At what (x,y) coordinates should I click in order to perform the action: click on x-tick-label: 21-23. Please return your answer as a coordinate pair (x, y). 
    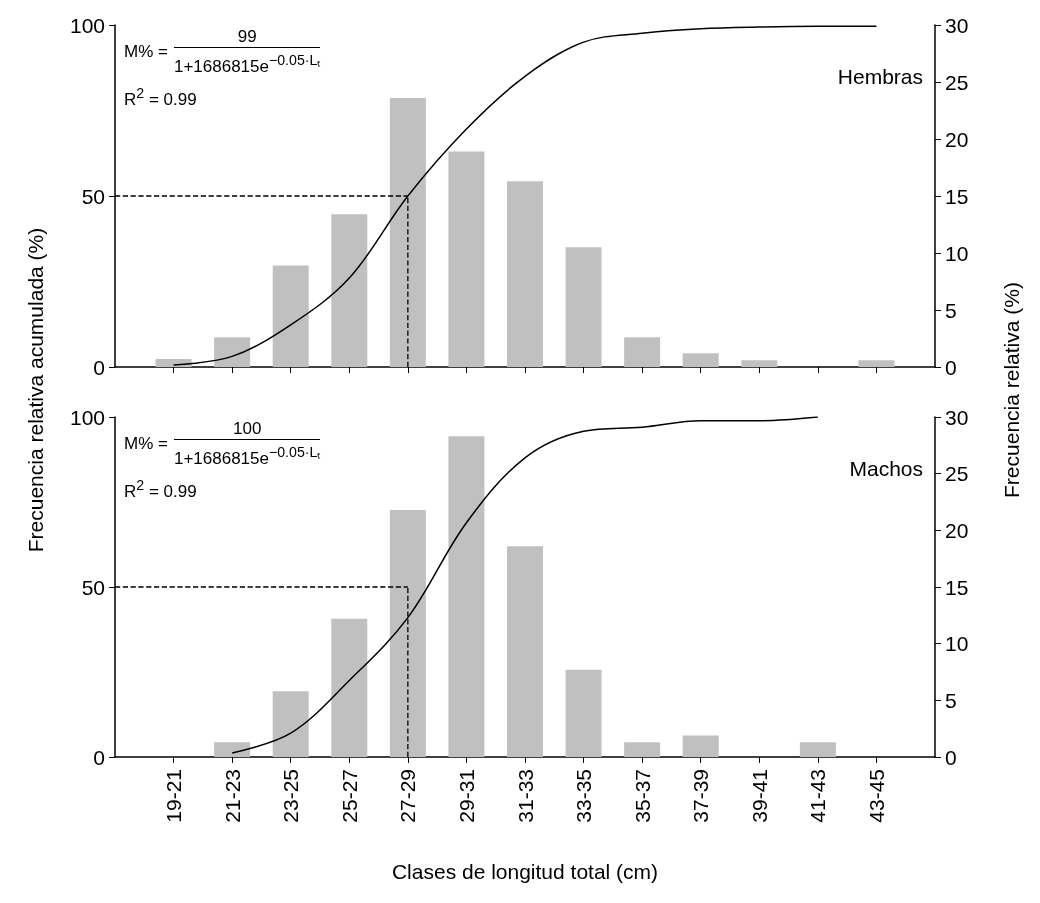
    Looking at the image, I should click on (232, 796).